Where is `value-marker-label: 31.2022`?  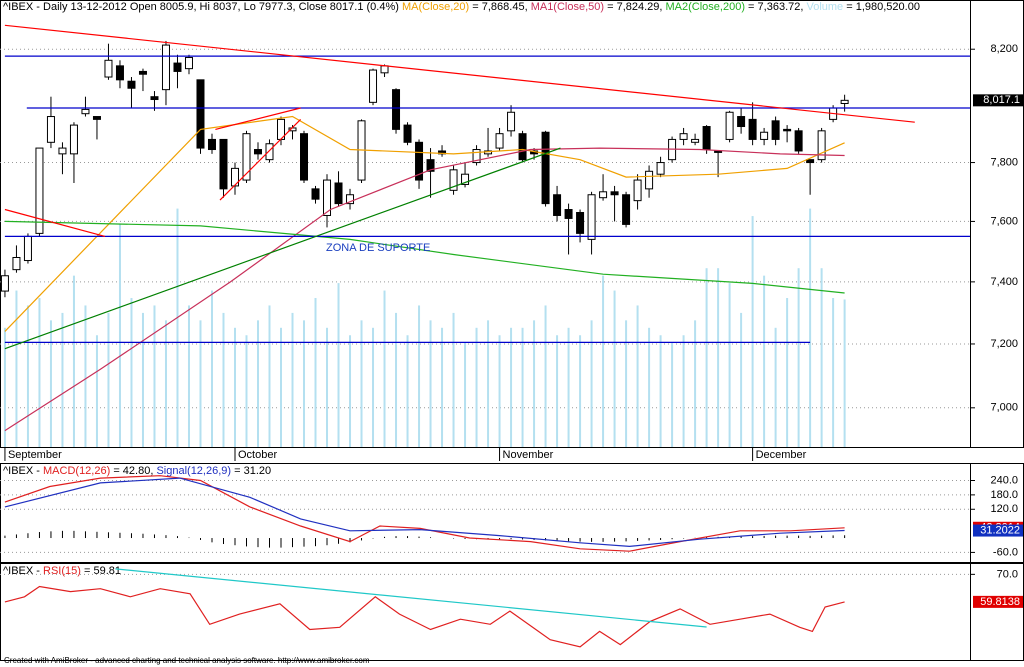 value-marker-label: 31.2022 is located at coordinates (1000, 530).